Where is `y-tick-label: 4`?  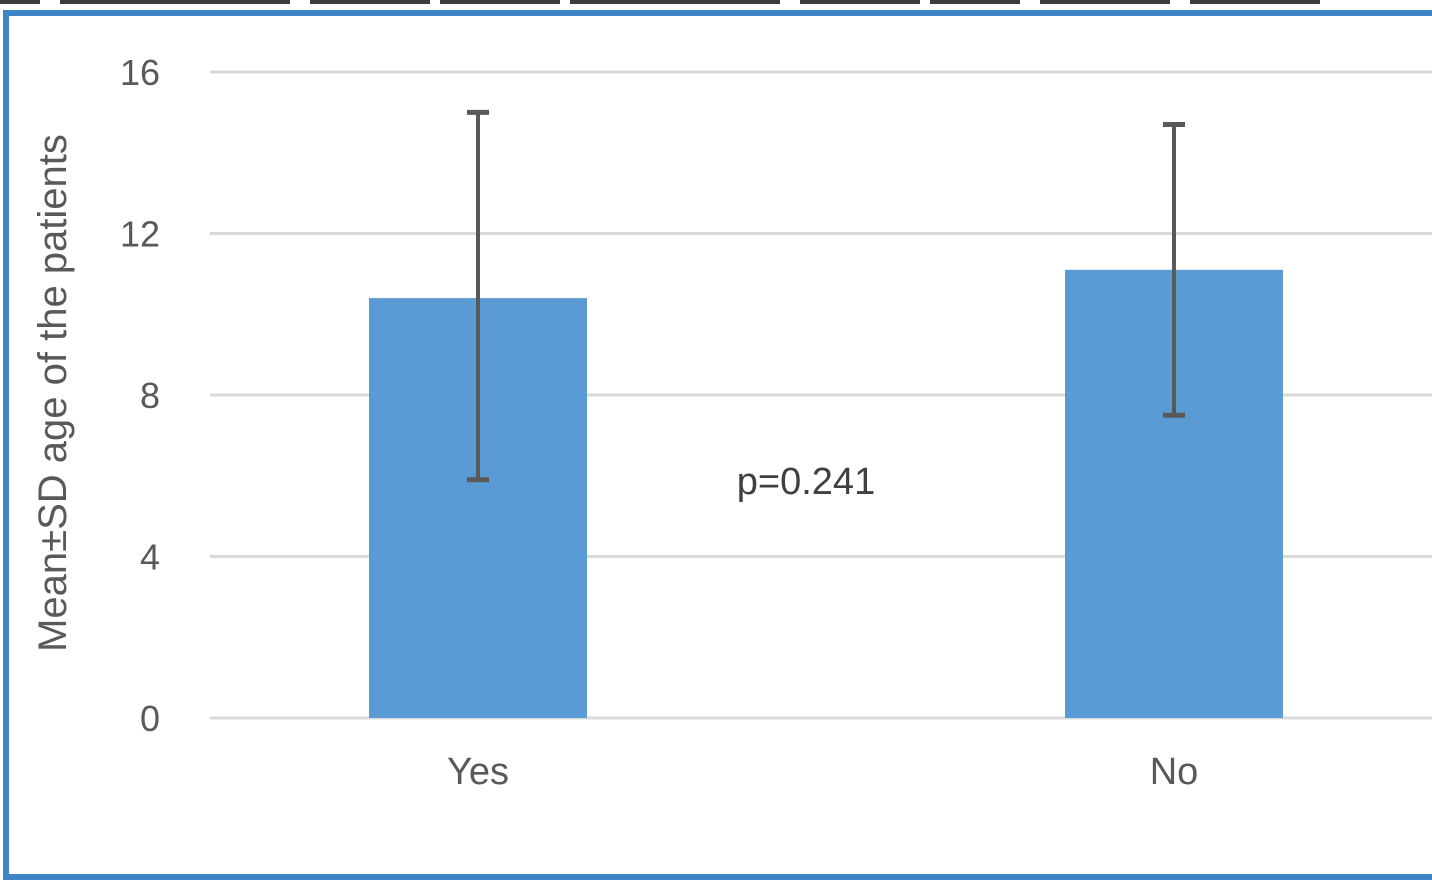
y-tick-label: 4 is located at coordinates (150, 557).